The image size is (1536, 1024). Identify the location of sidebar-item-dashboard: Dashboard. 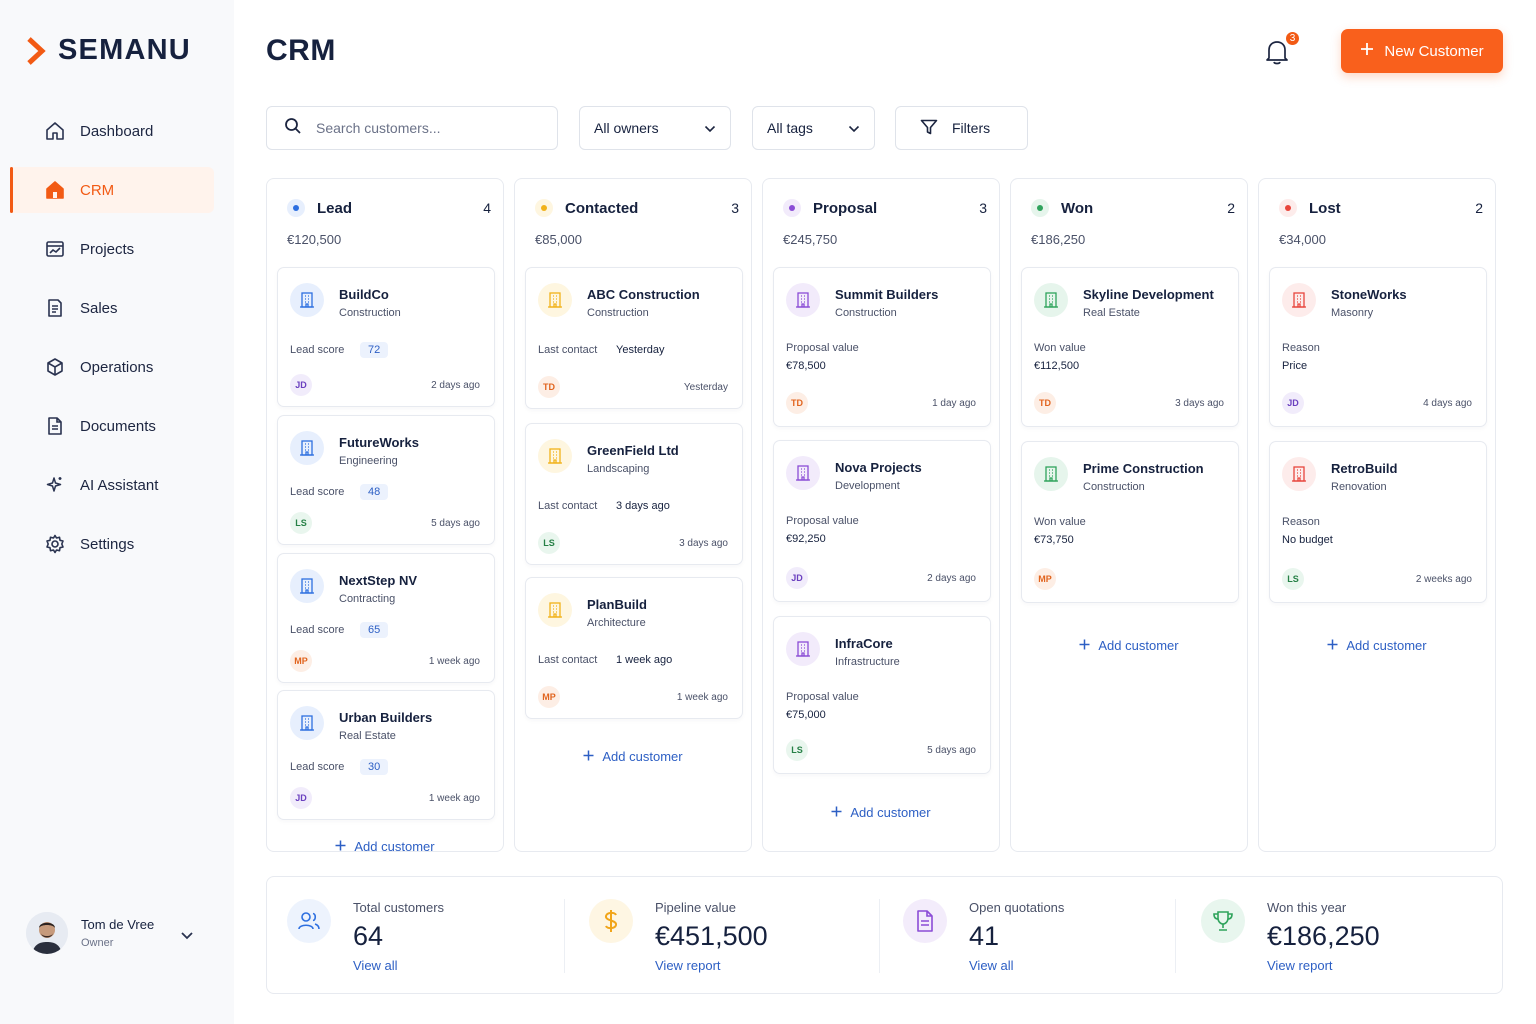
(112, 131).